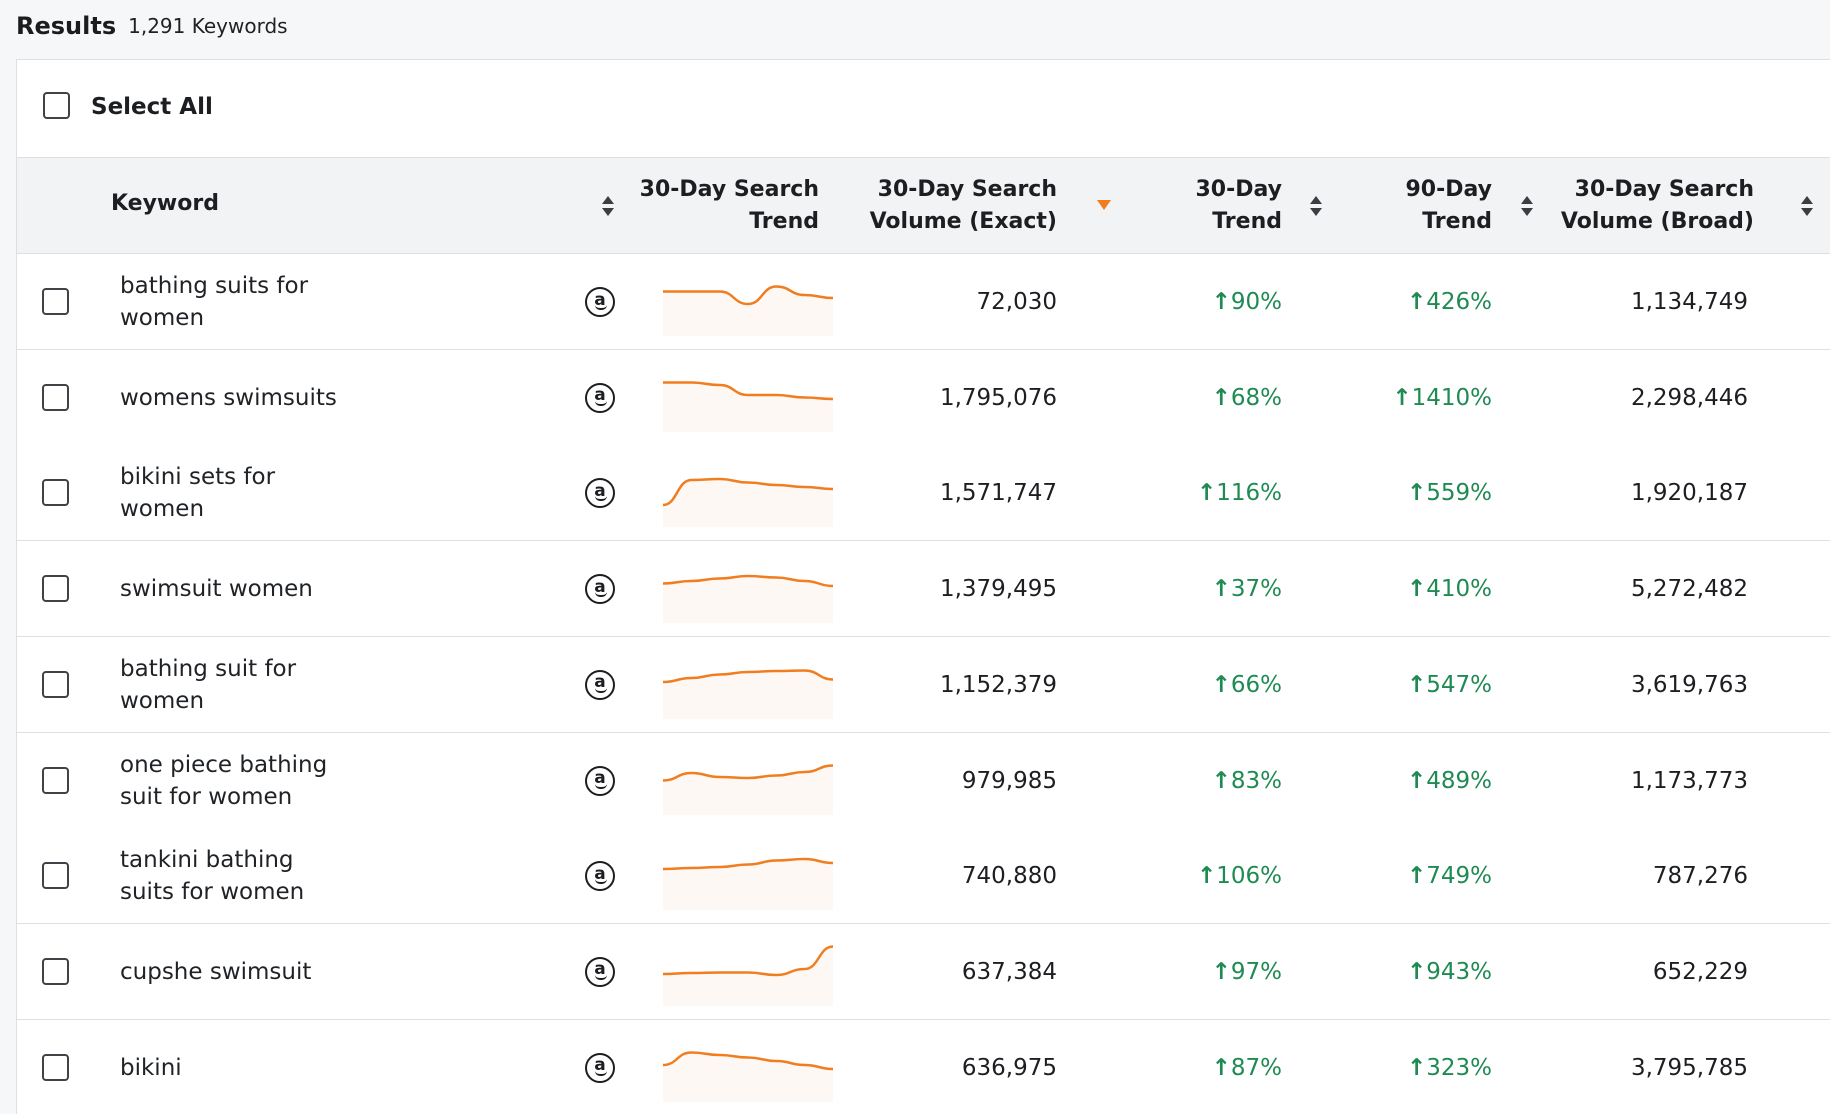  What do you see at coordinates (1807, 206) in the screenshot?
I see `sort-volume-broad-icon` at bounding box center [1807, 206].